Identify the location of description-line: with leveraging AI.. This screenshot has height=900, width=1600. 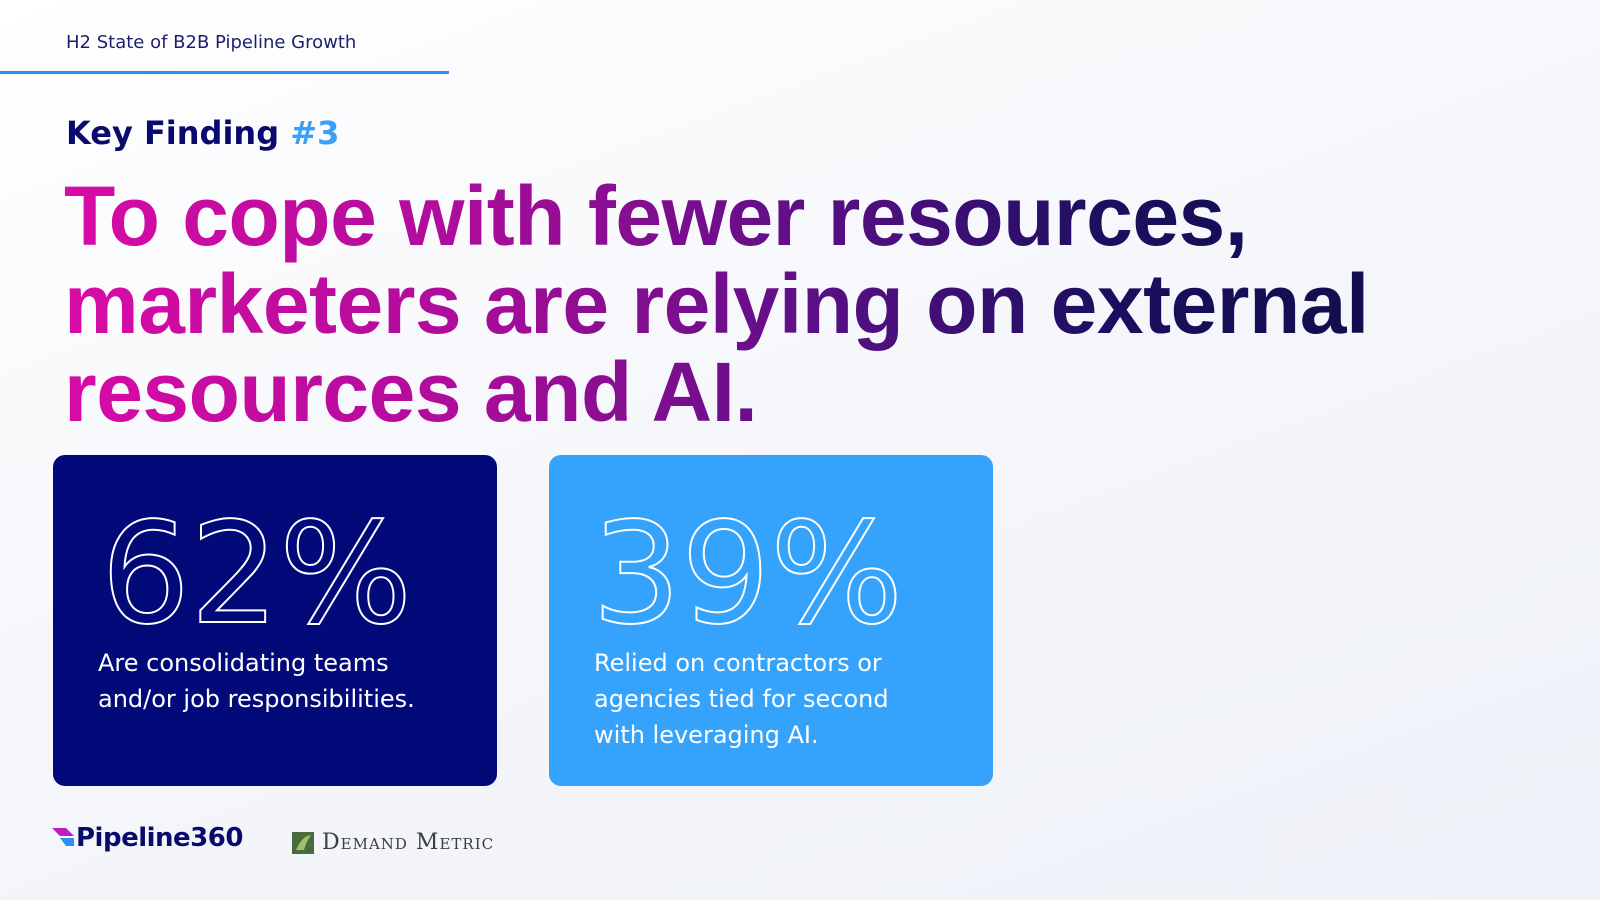
(706, 735).